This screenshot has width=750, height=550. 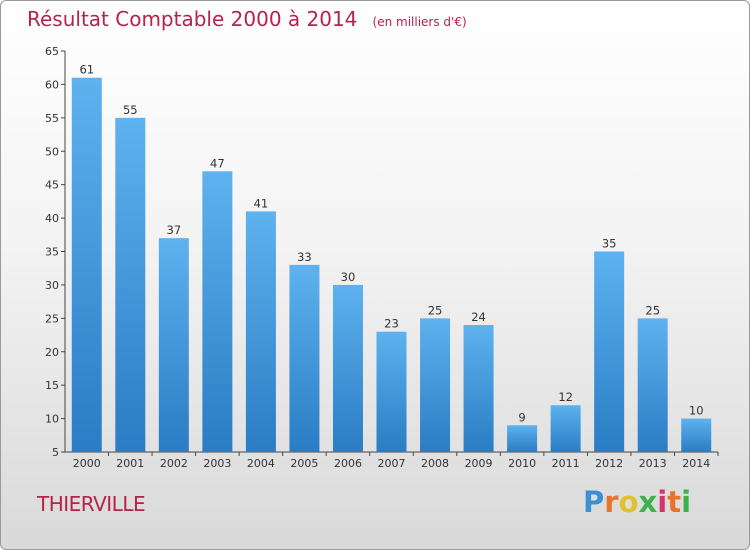 What do you see at coordinates (261, 463) in the screenshot?
I see `x-tick-label: 2004` at bounding box center [261, 463].